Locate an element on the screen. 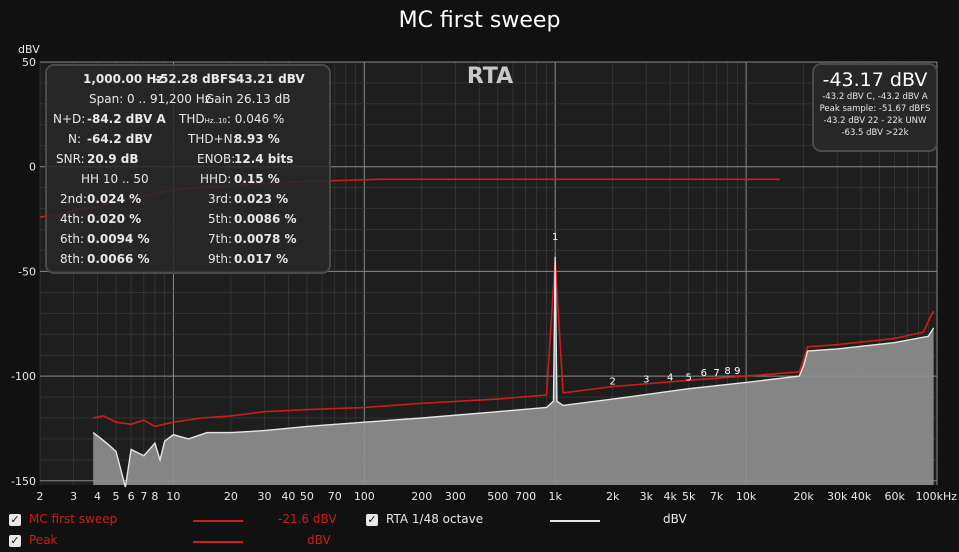  stats-row-h8: 8th: 0.0066 % 9th: 0.017 % is located at coordinates (188, 259).